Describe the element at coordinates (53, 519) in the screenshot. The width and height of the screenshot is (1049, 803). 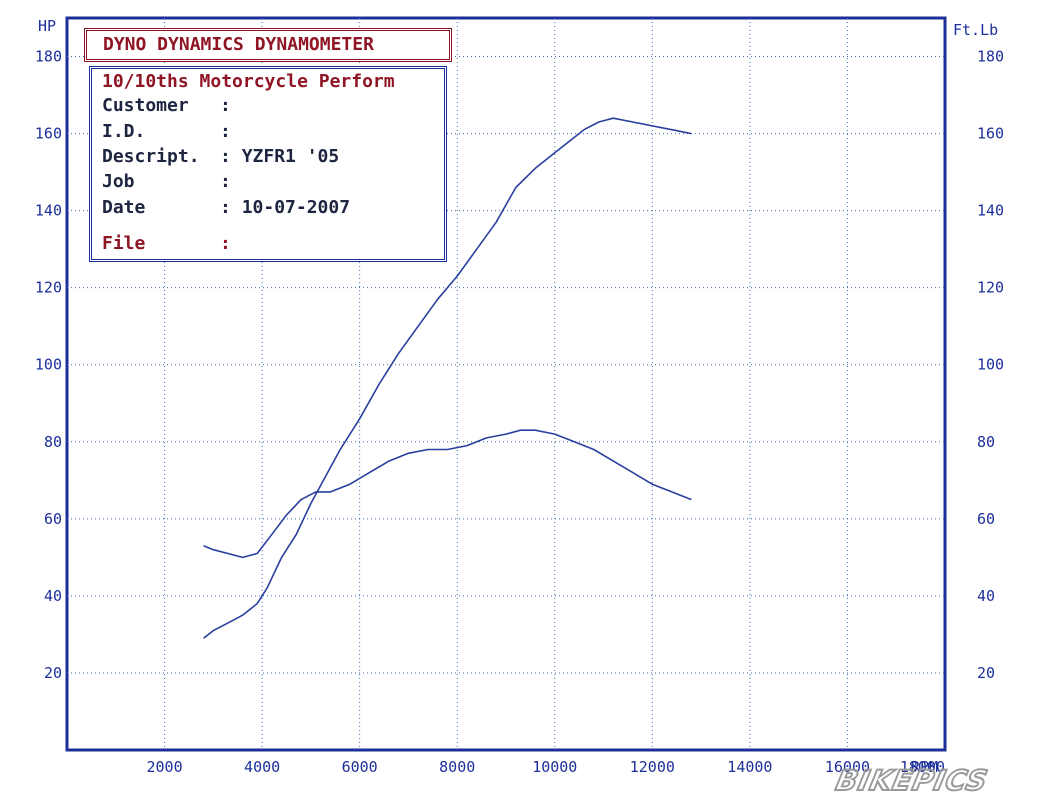
I see `y-tick-label-left: 60` at that location.